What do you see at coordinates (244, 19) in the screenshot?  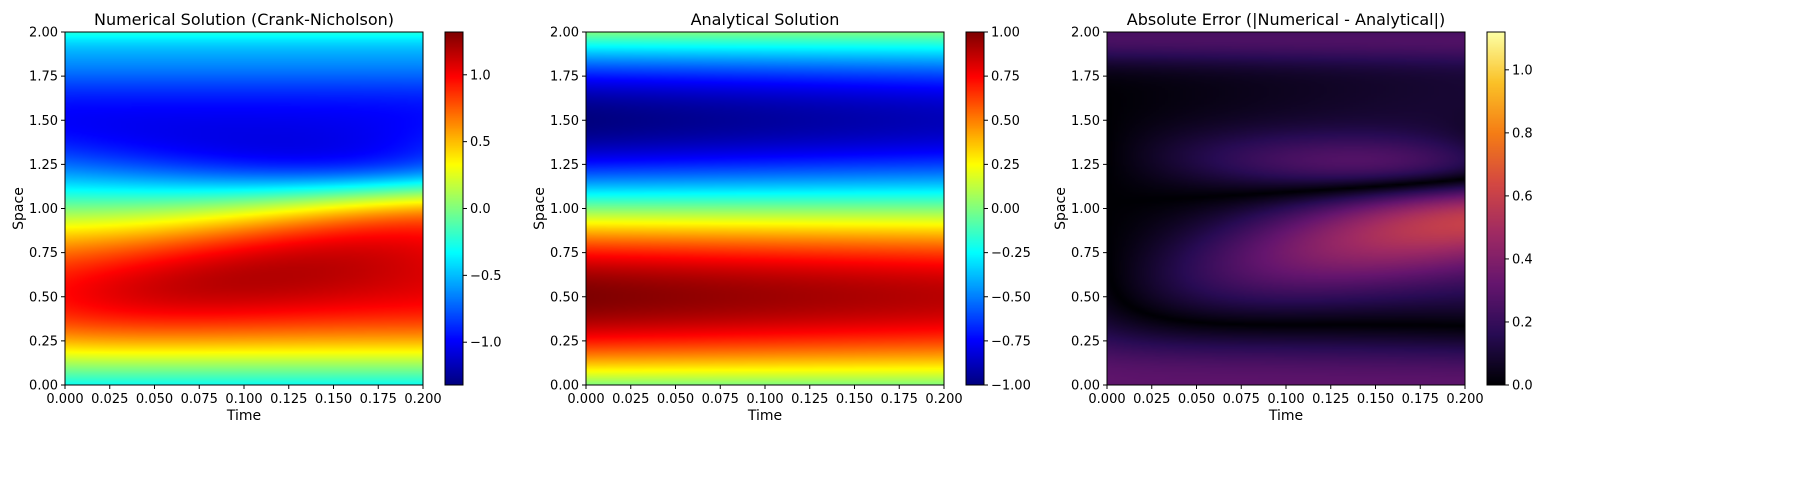 I see `chart-title: Numerical Solution (Crank-Nicholson)` at bounding box center [244, 19].